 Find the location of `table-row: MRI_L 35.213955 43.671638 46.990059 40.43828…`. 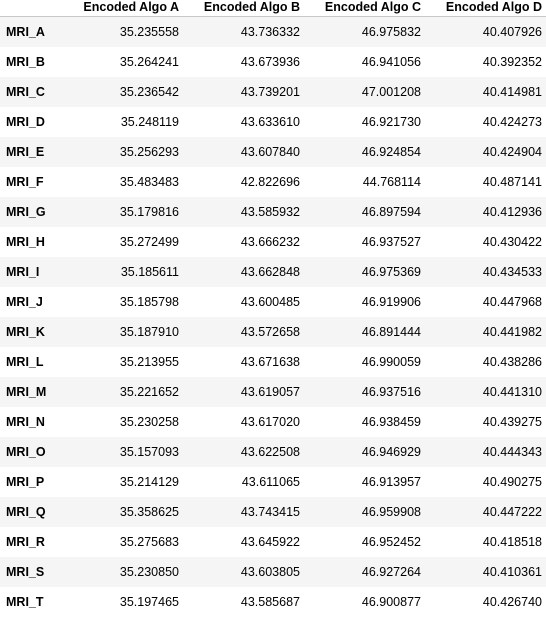

table-row: MRI_L 35.213955 43.671638 46.990059 40.43828… is located at coordinates (273, 361).